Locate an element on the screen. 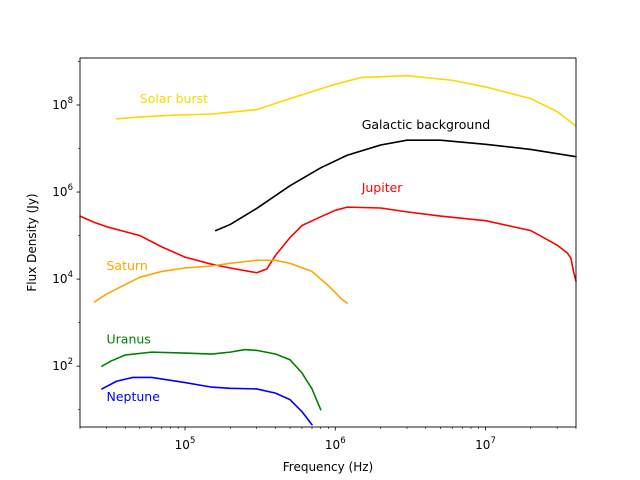 This screenshot has width=640, height=480. series-line-galactic-background is located at coordinates (395, 185).